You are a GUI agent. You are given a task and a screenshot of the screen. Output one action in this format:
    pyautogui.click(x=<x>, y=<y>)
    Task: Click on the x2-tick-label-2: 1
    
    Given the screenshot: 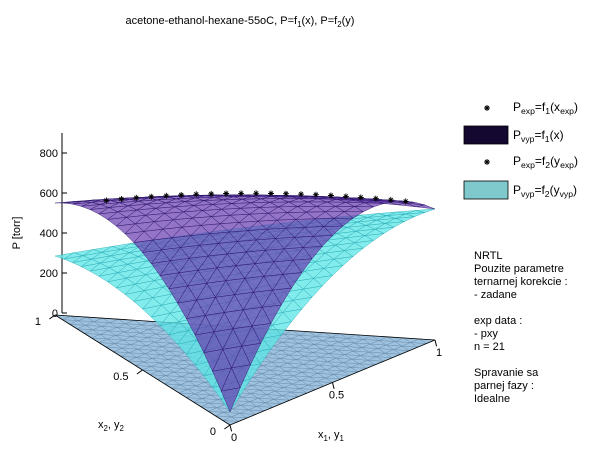 What is the action you would take?
    pyautogui.click(x=38, y=322)
    